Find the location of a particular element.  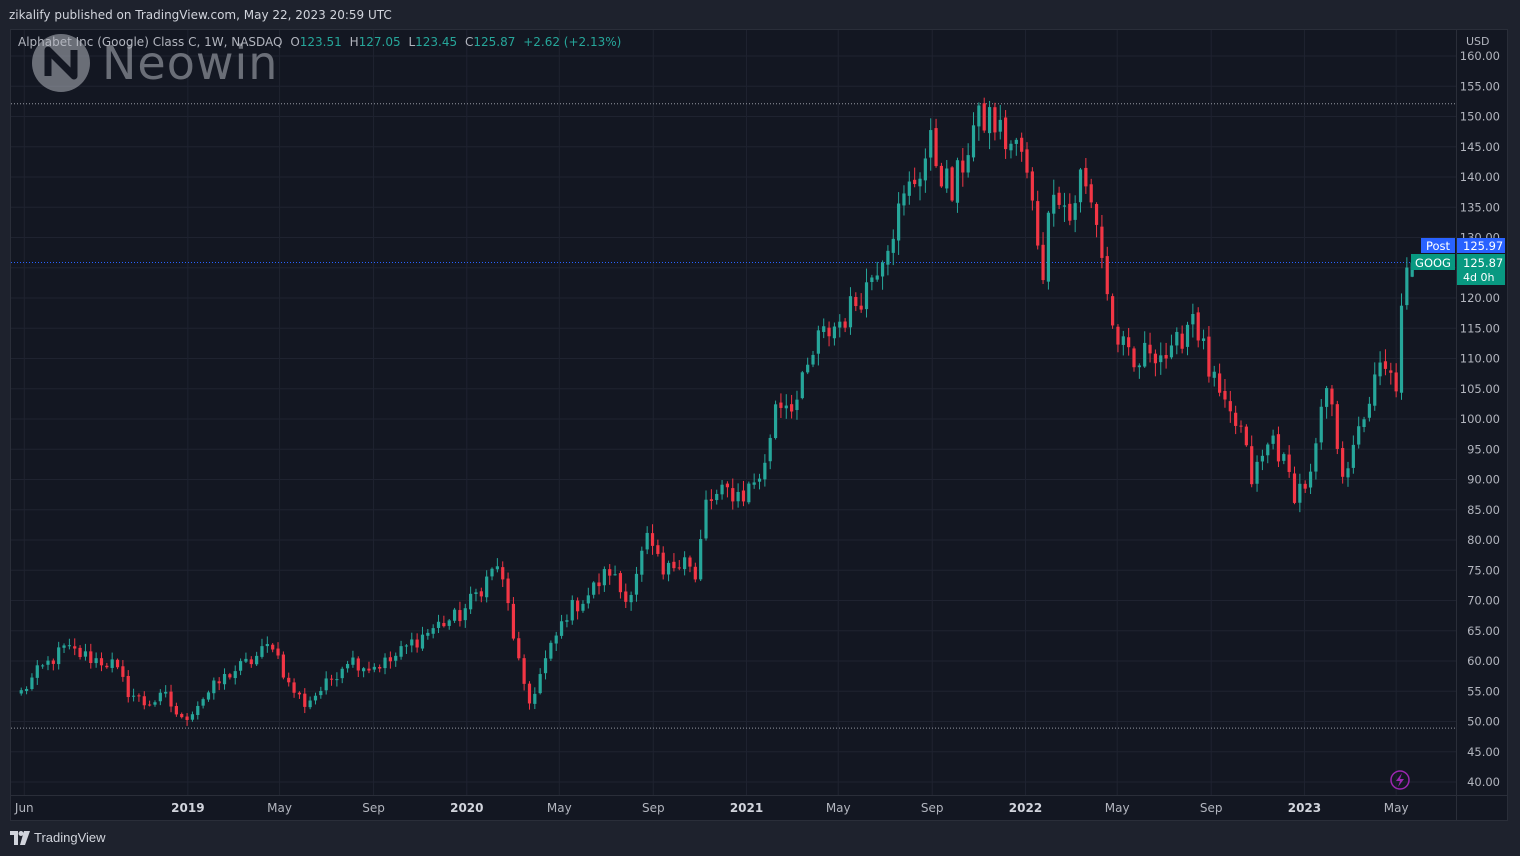

tradingview-footer: TradingView is located at coordinates (58, 837).